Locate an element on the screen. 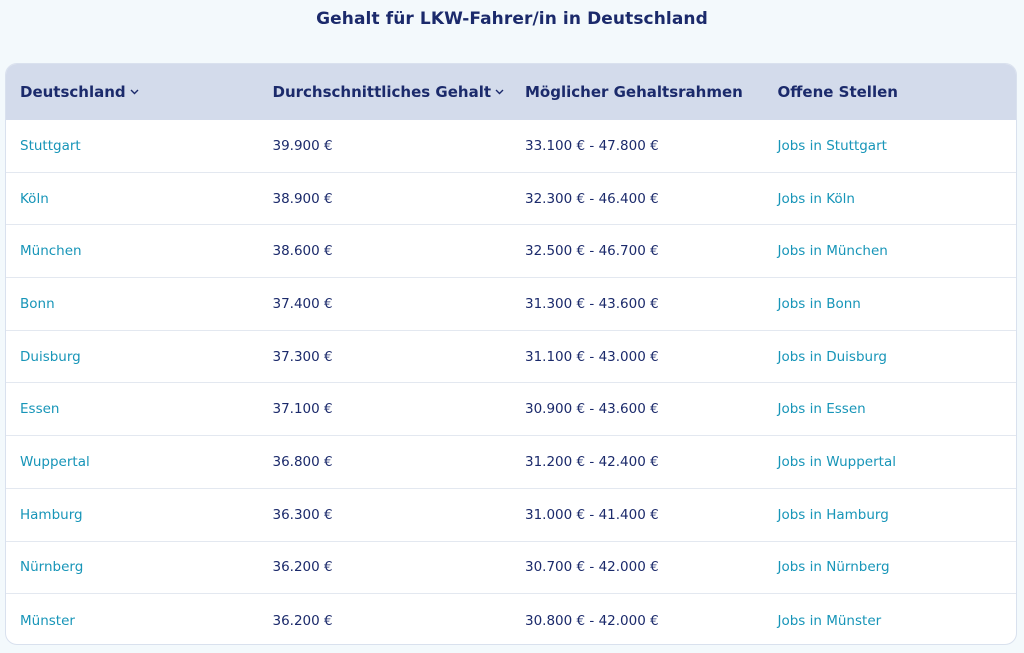 This screenshot has width=1024, height=653. avg-salary: 37.100 € is located at coordinates (302, 409).